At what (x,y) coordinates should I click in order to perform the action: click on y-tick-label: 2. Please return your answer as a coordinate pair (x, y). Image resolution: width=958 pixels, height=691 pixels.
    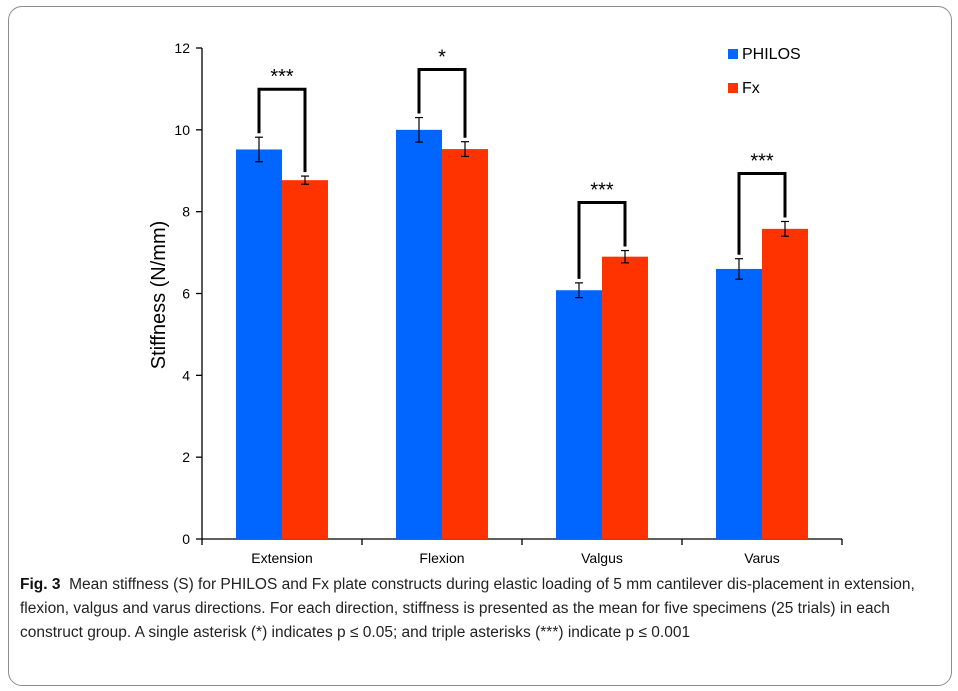
    Looking at the image, I should click on (186, 457).